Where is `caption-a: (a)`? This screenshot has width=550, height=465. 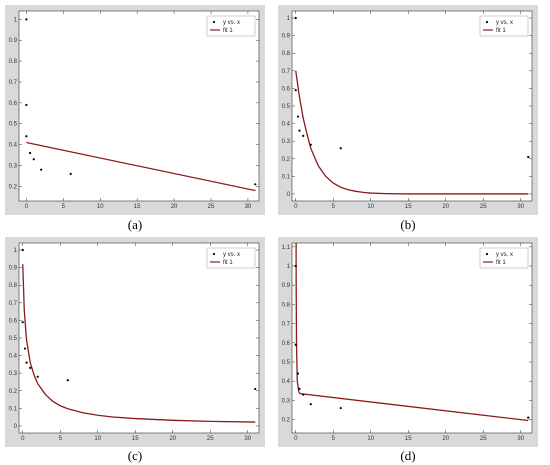
caption-a: (a) is located at coordinates (135, 224).